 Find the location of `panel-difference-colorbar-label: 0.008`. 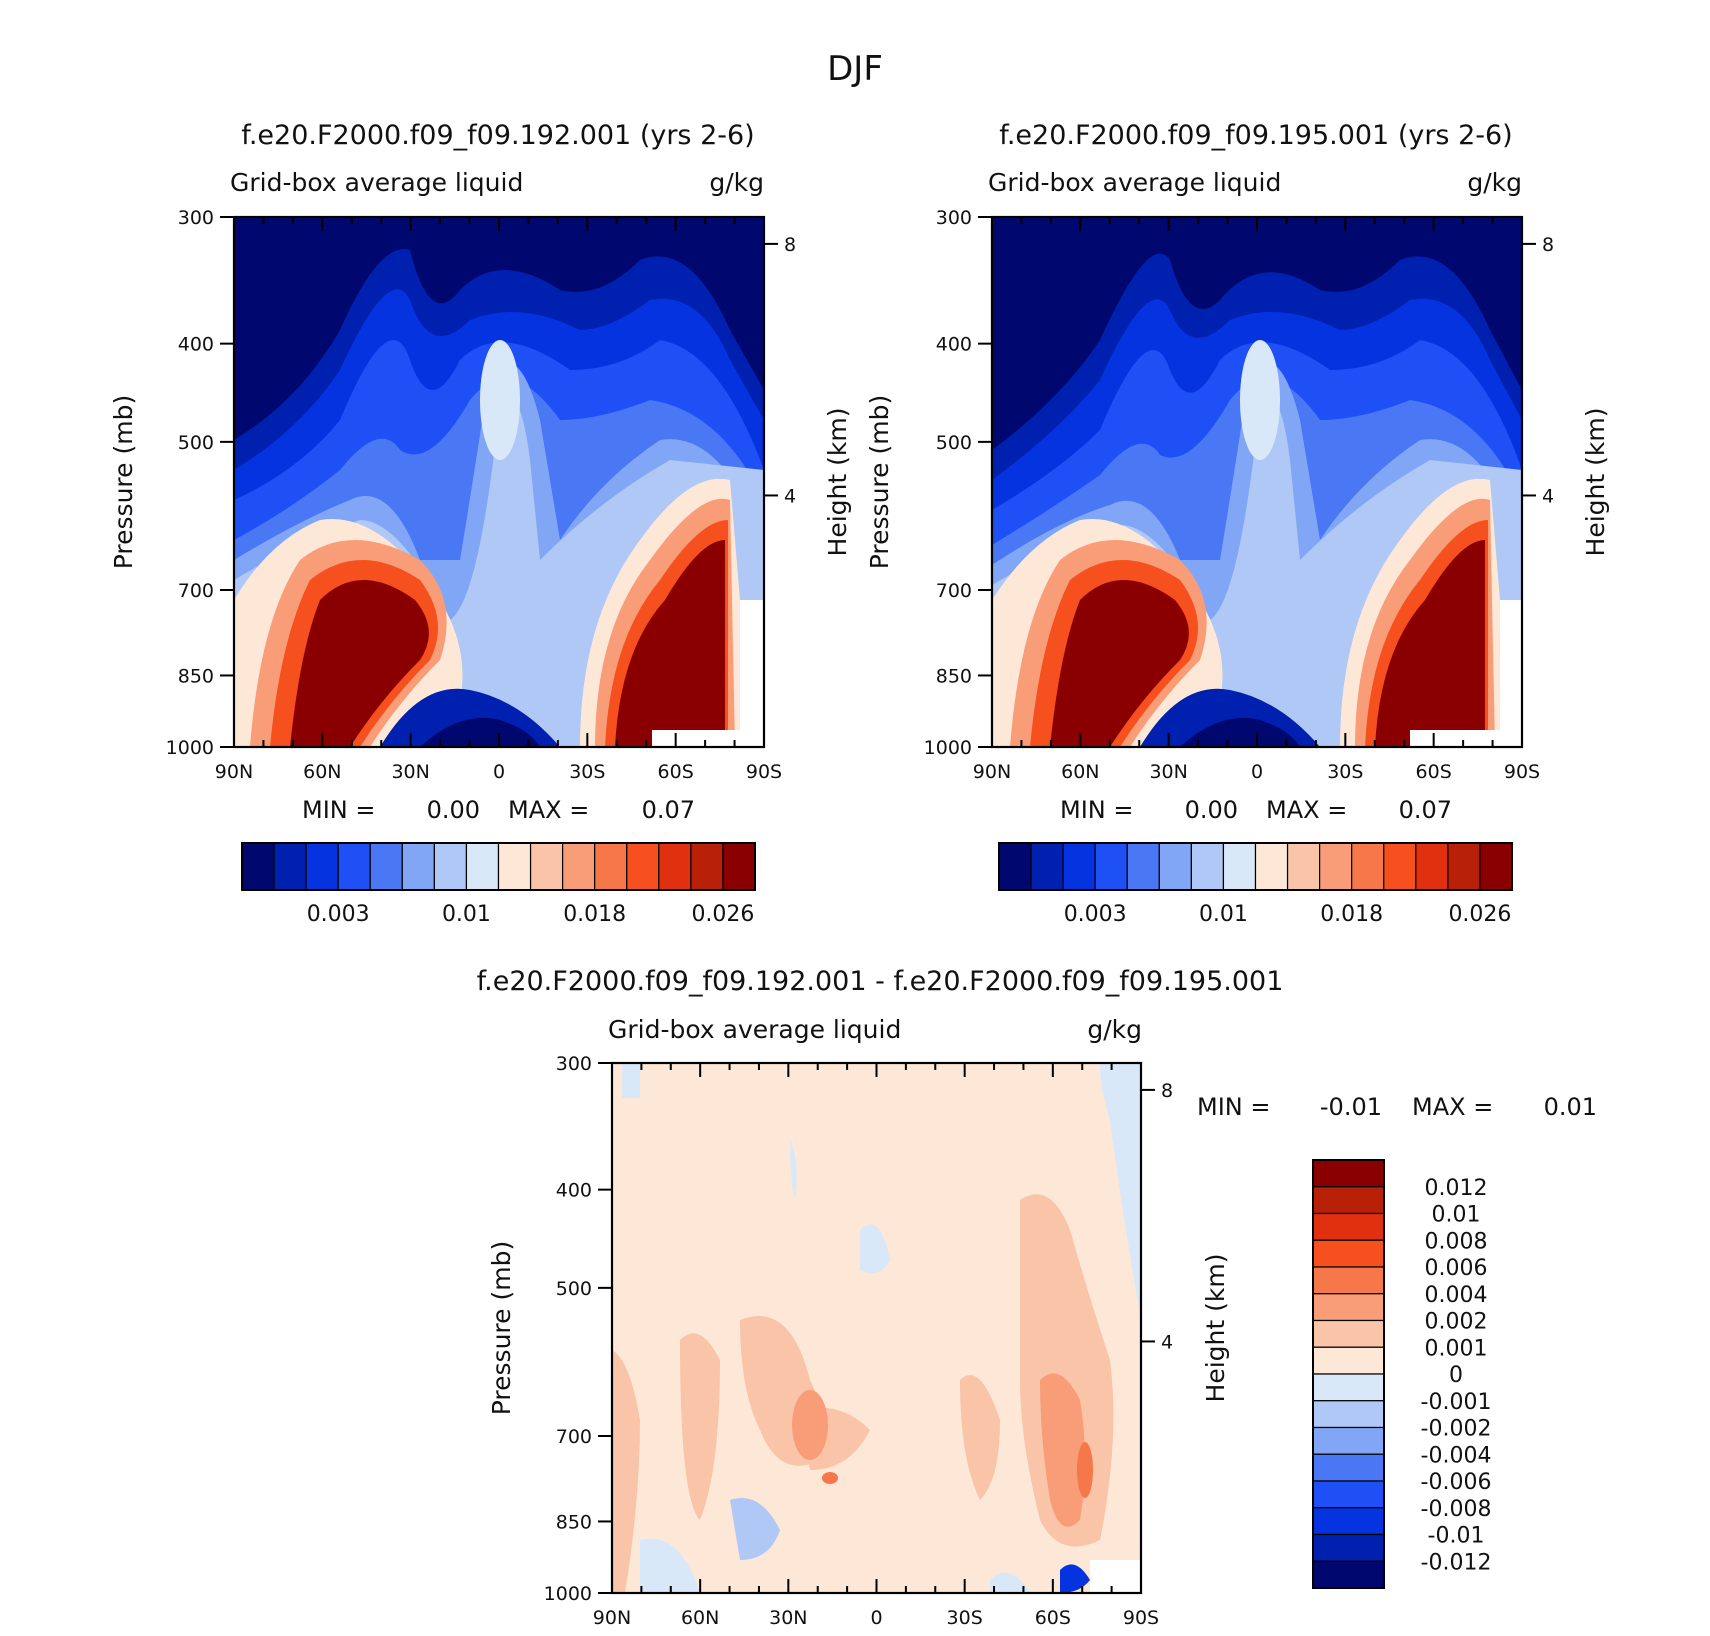

panel-difference-colorbar-label: 0.008 is located at coordinates (1456, 1241).